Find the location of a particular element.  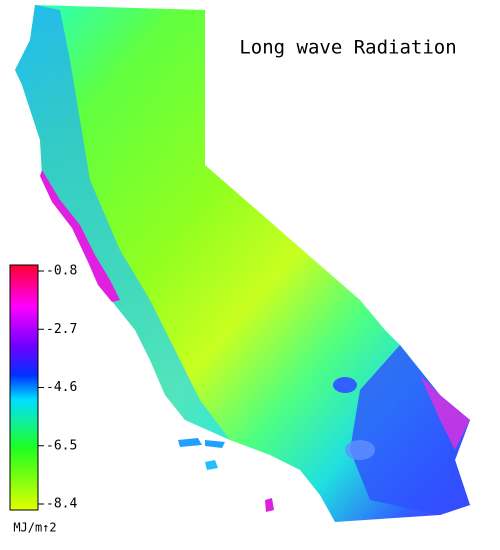

map-title: Long wave Radiation is located at coordinates (347, 48).